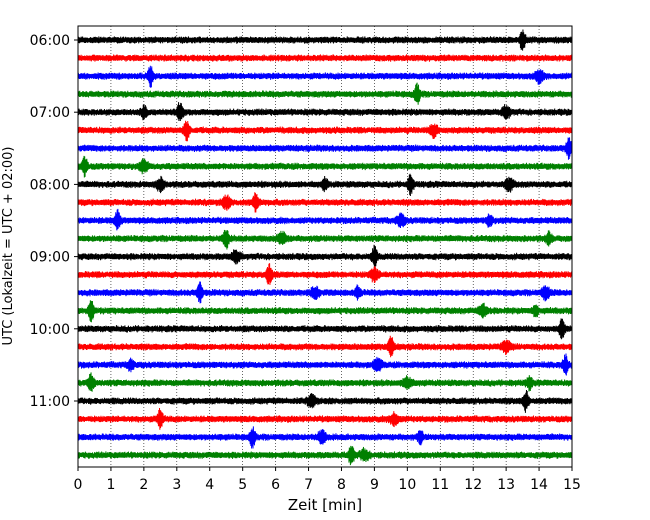 This screenshot has height=520, width=650. What do you see at coordinates (242, 485) in the screenshot?
I see `x-tick-label: 5` at bounding box center [242, 485].